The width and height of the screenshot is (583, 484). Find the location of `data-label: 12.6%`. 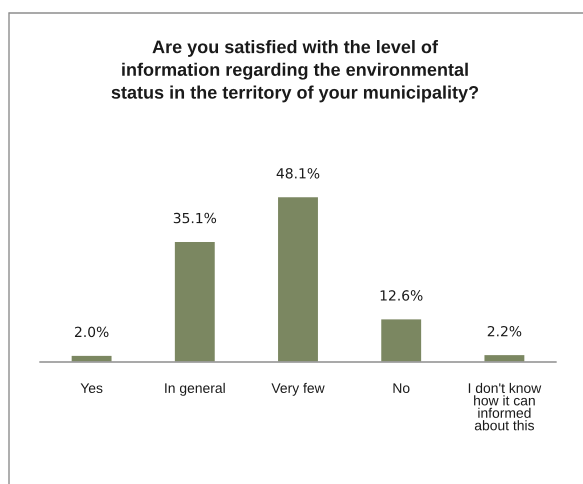

data-label: 12.6% is located at coordinates (401, 295).